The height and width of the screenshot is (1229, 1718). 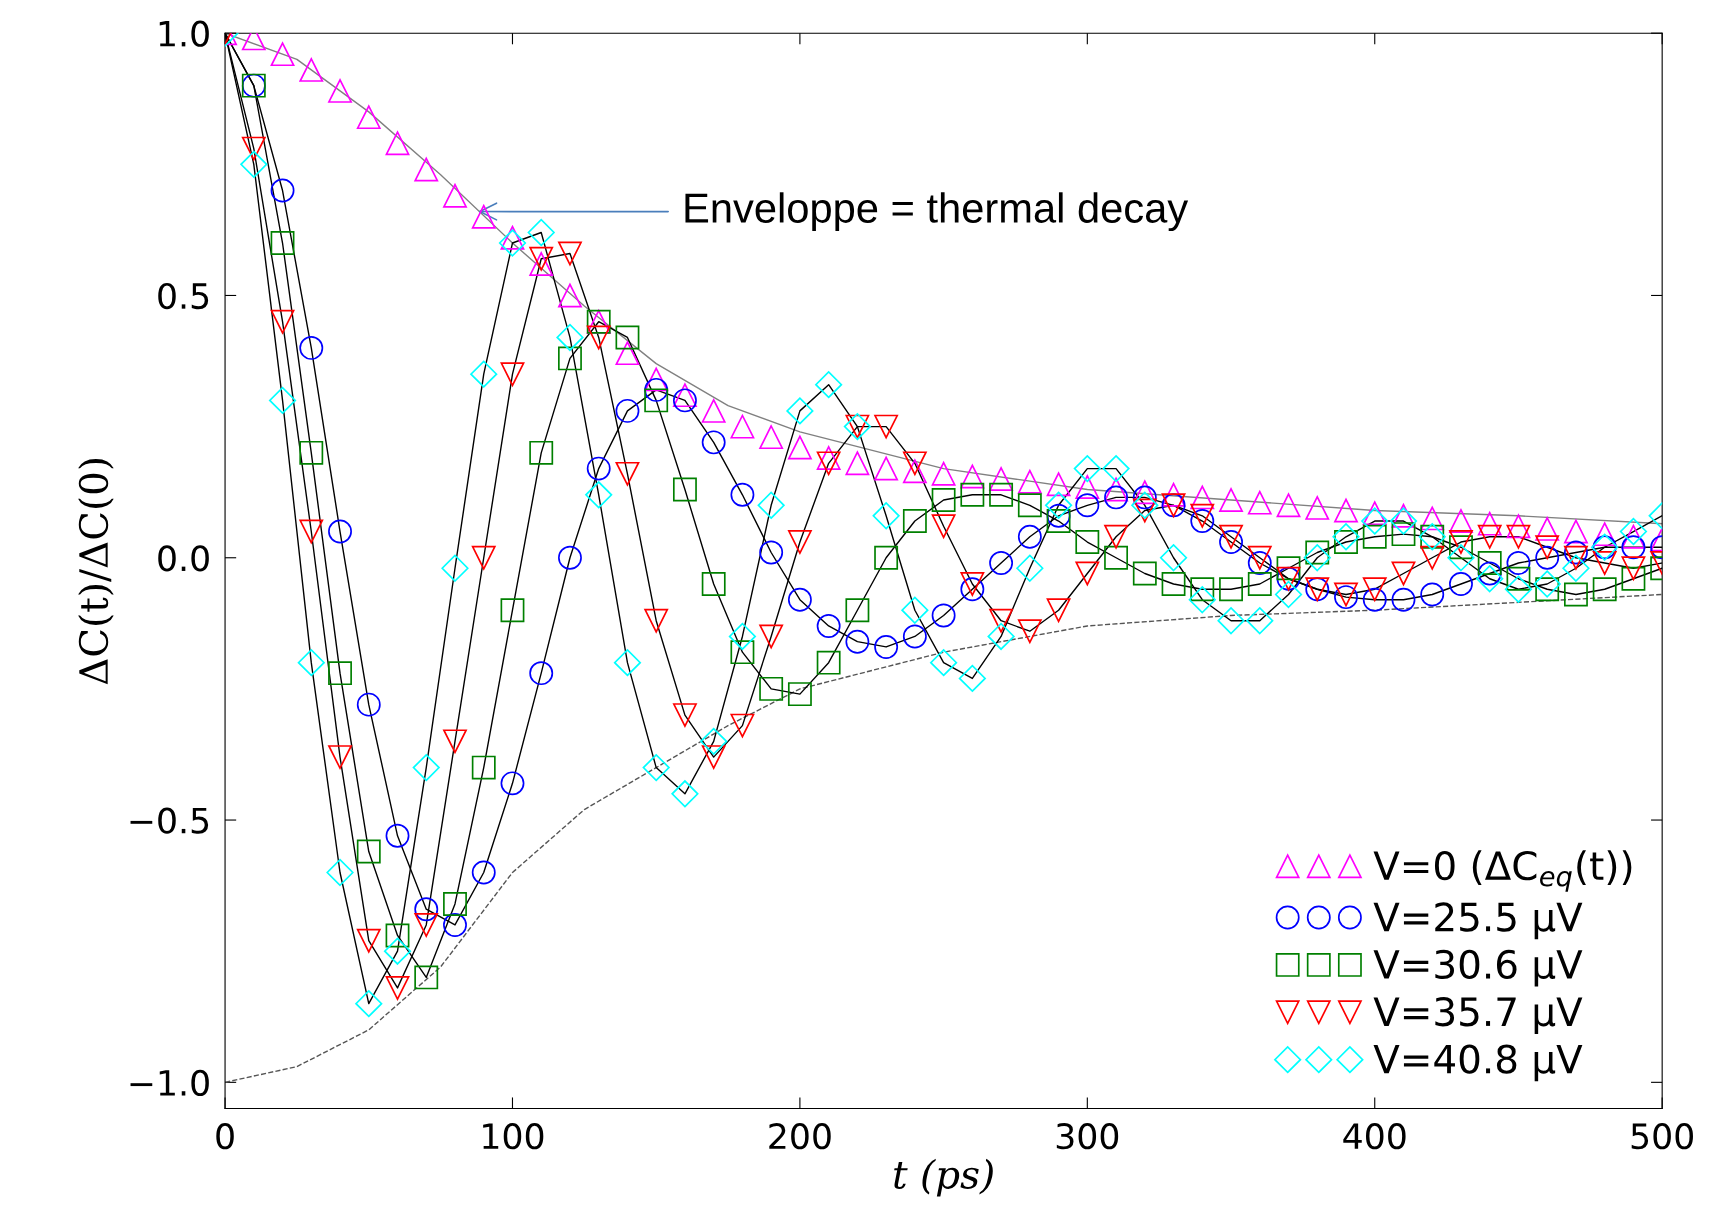 What do you see at coordinates (96, 572) in the screenshot?
I see `y-axis-title: ΔC(t)/ΔC(0)` at bounding box center [96, 572].